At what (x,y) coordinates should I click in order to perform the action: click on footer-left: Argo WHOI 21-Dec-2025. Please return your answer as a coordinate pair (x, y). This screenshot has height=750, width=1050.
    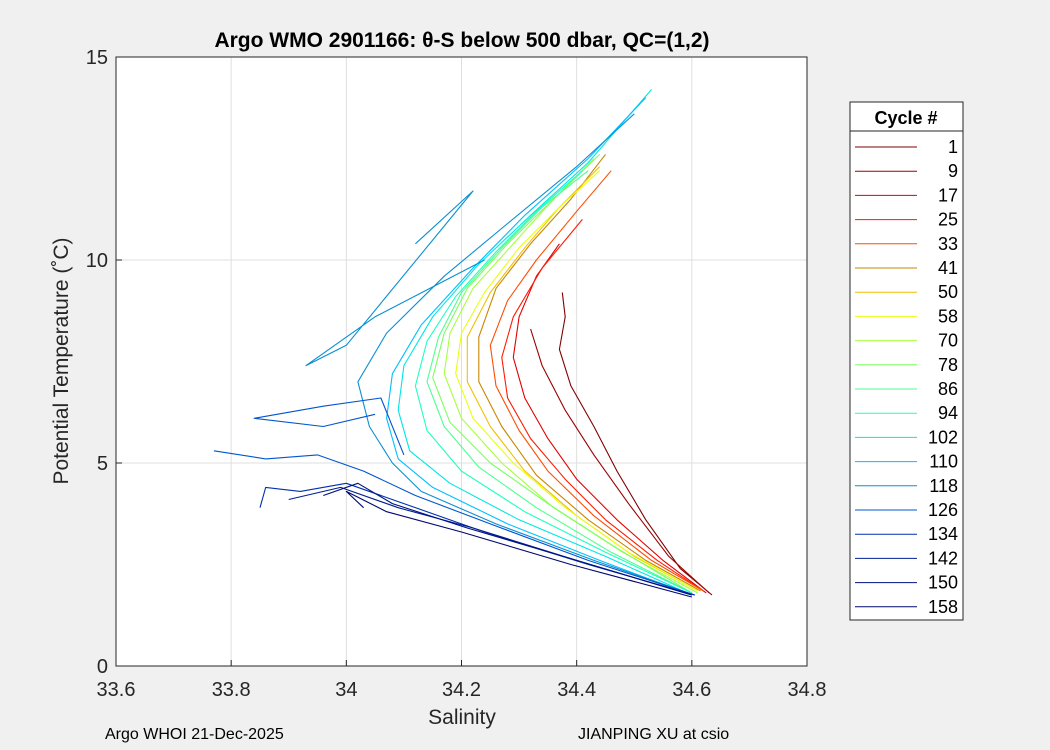
    Looking at the image, I should click on (194, 734).